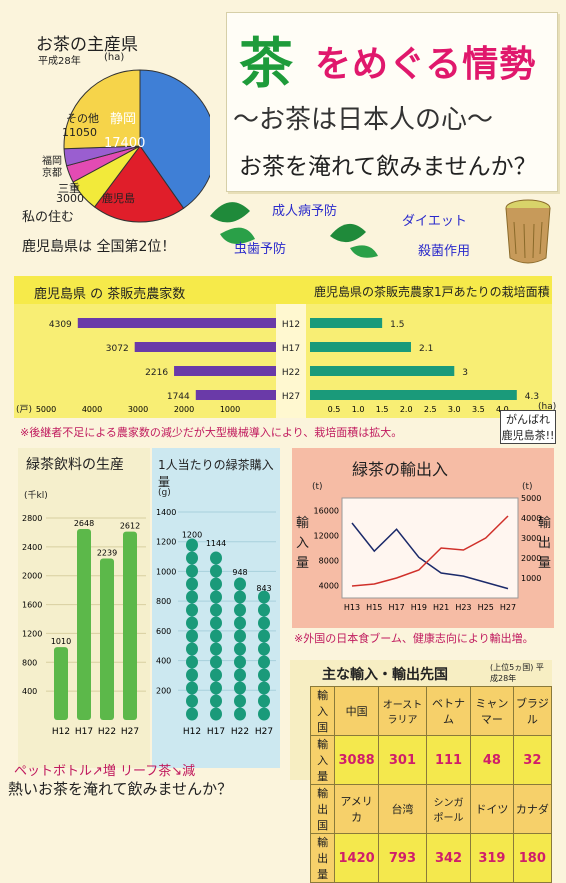  I want to click on drinks-axis-tick: 800, so click(29, 662).